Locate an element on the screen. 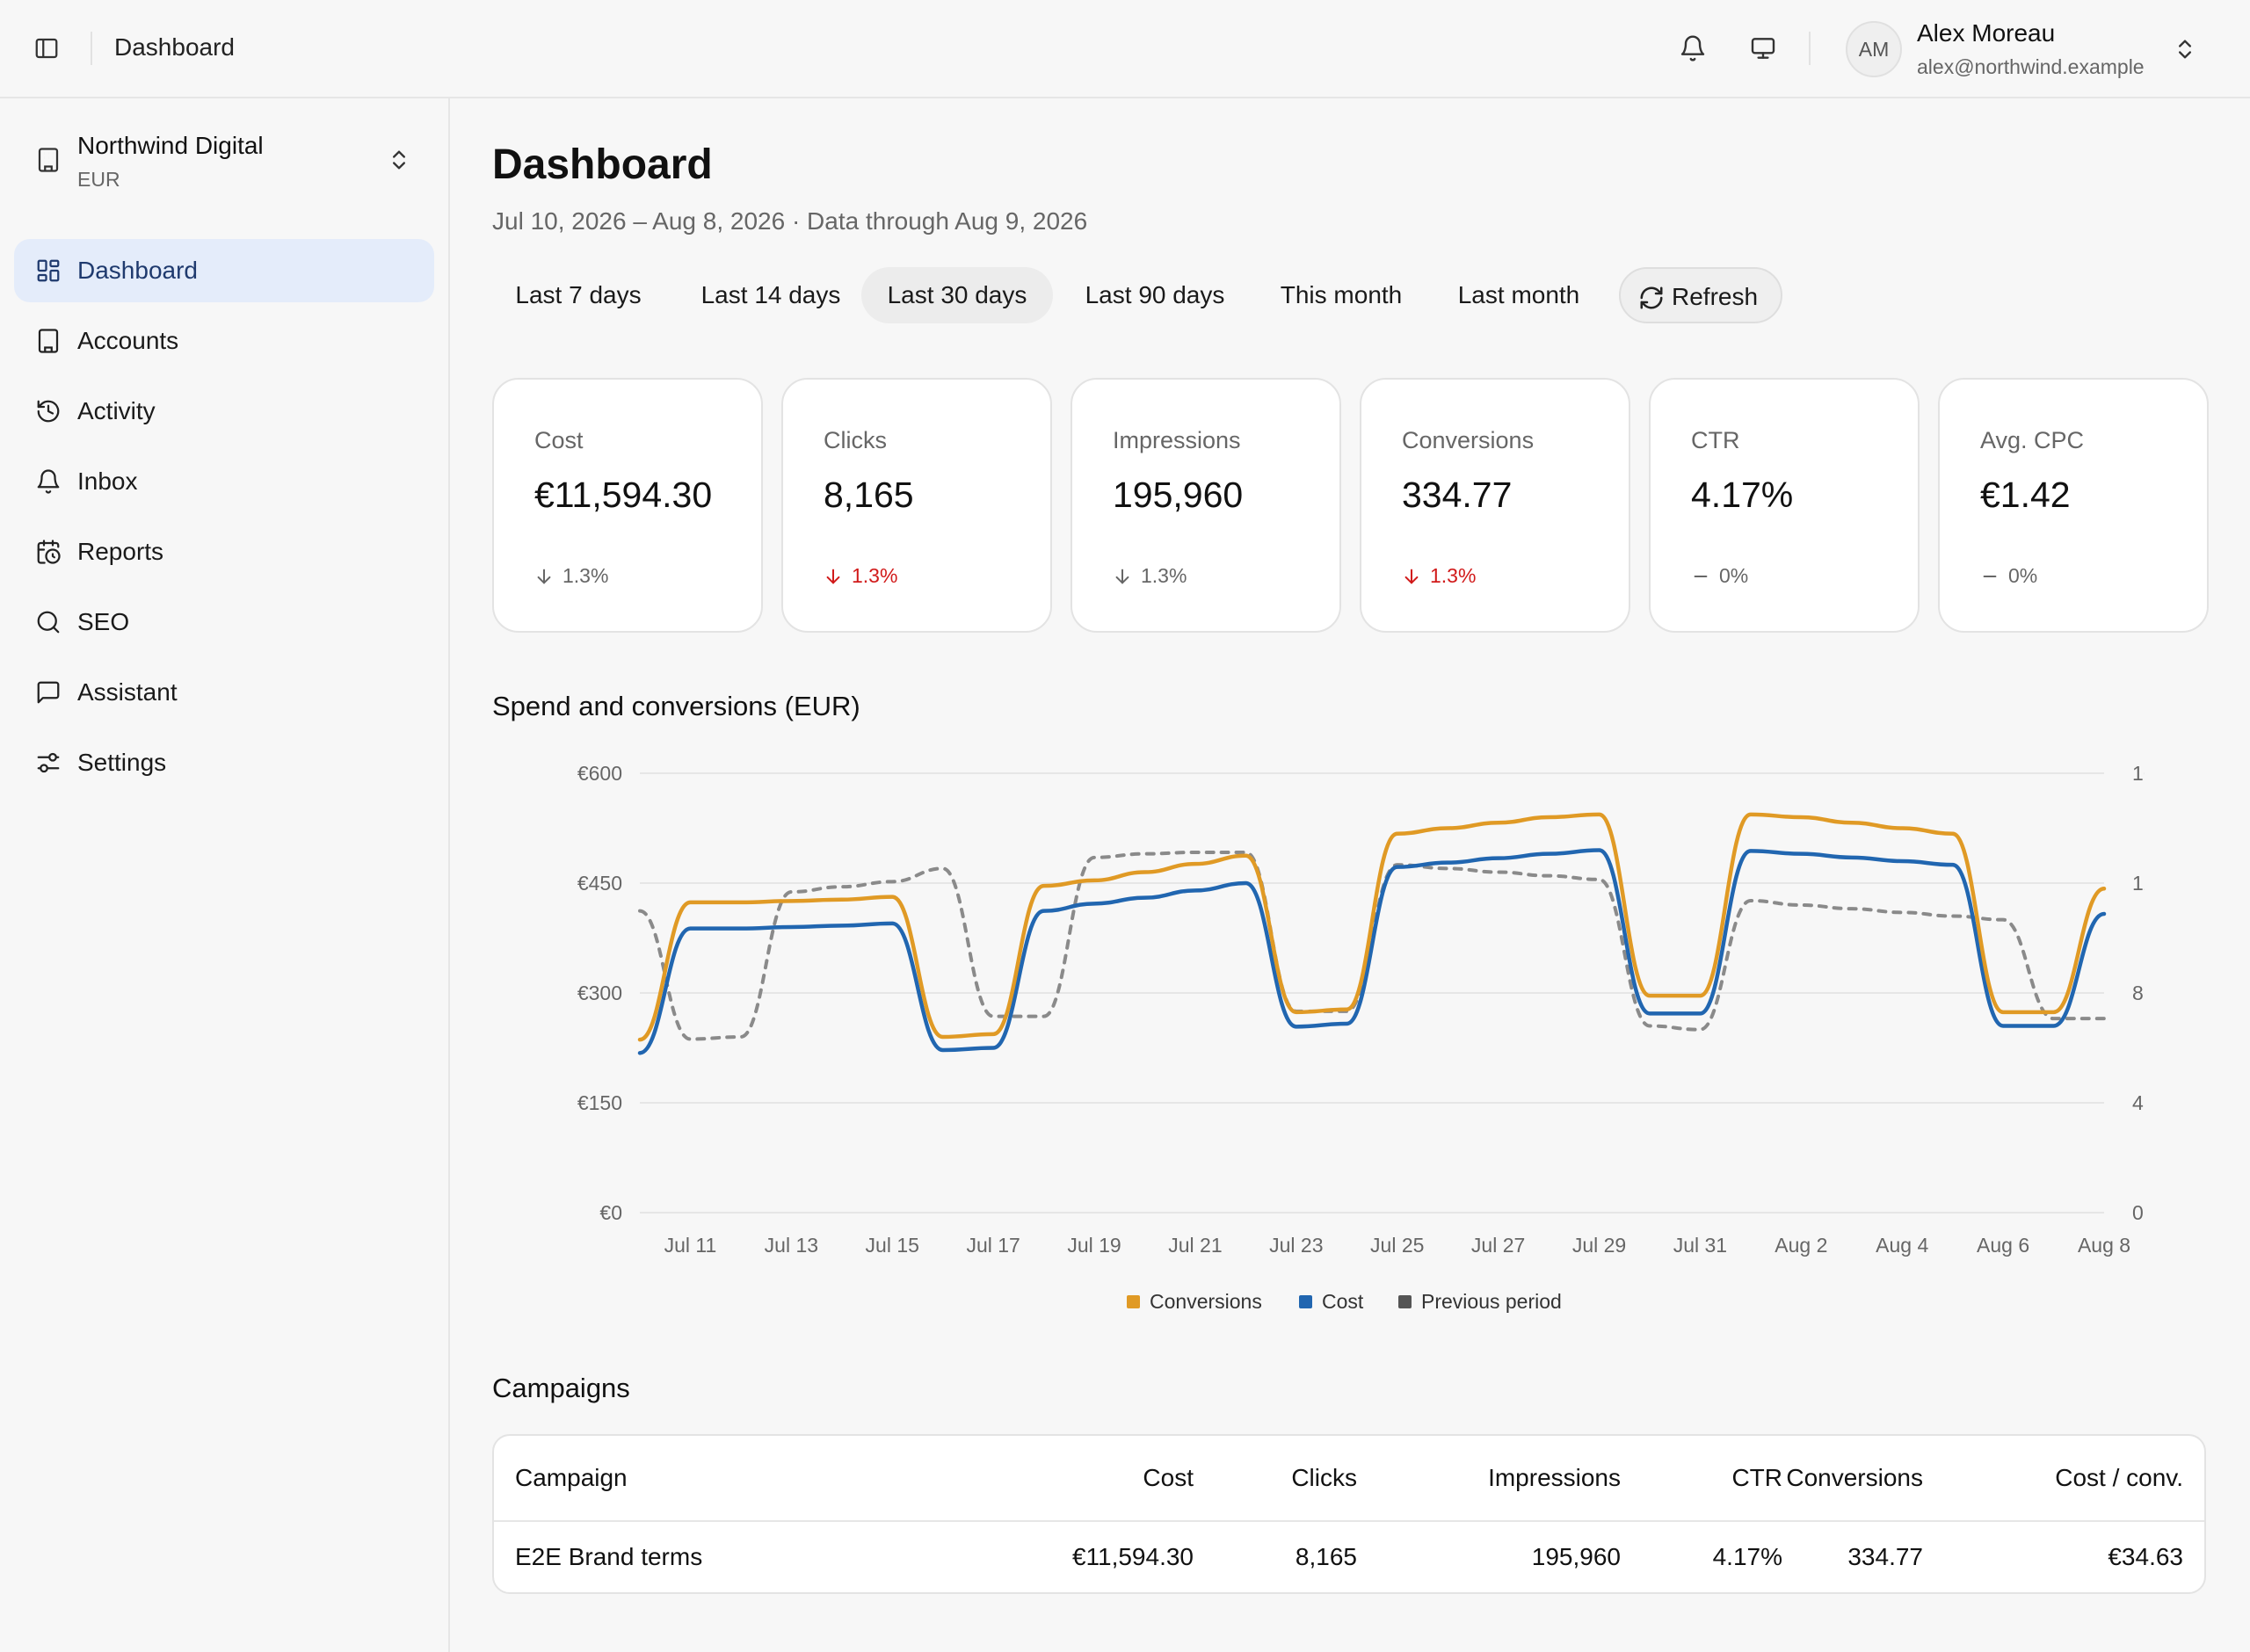 This screenshot has width=2250, height=1652. dashboard-icon is located at coordinates (48, 271).